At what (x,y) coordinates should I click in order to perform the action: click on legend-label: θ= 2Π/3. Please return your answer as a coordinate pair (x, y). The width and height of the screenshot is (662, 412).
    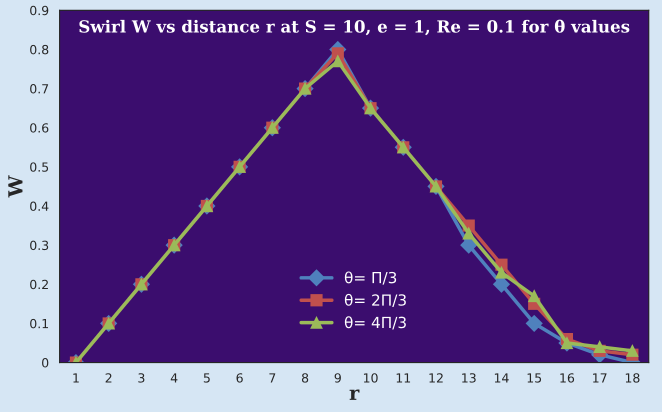
    Looking at the image, I should click on (375, 301).